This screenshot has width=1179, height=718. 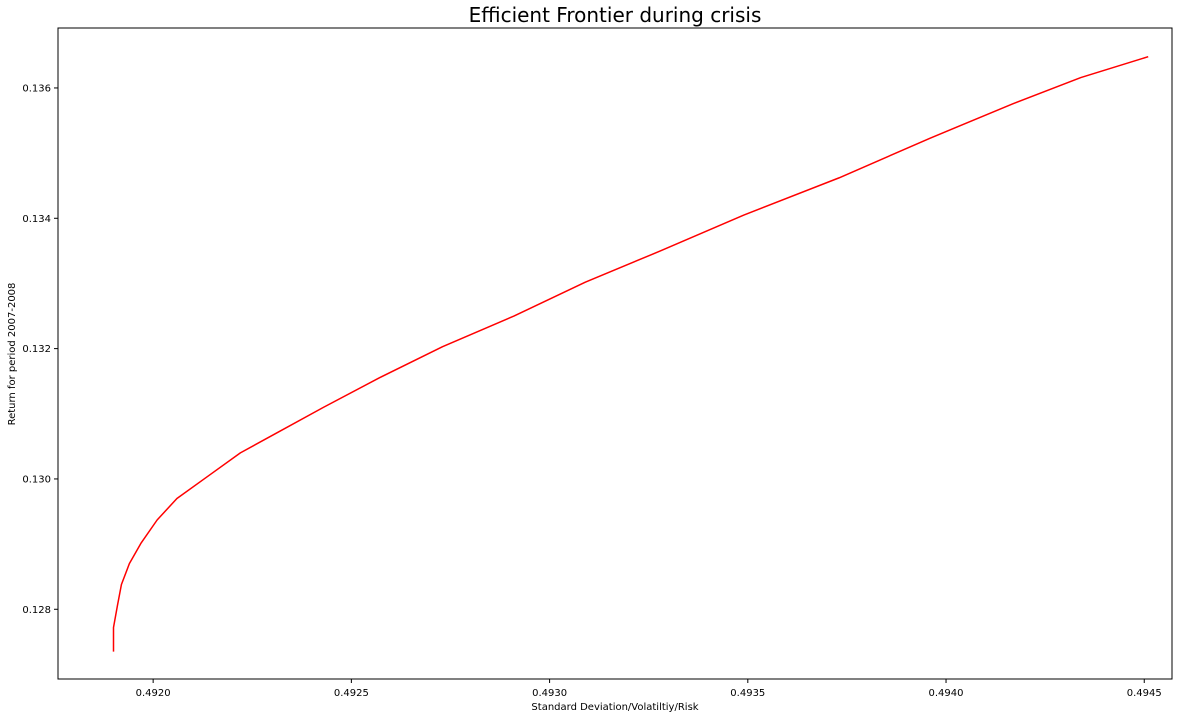 What do you see at coordinates (615, 15) in the screenshot?
I see `chart-title: Efficient Frontier during crisis` at bounding box center [615, 15].